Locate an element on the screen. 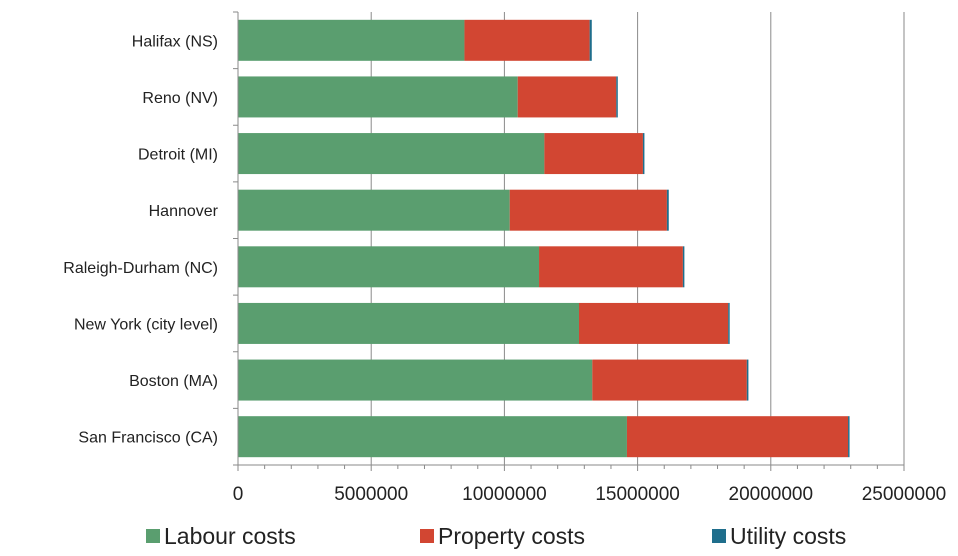 This screenshot has height=556, width=958. x-tick-label: 5000000 is located at coordinates (371, 494).